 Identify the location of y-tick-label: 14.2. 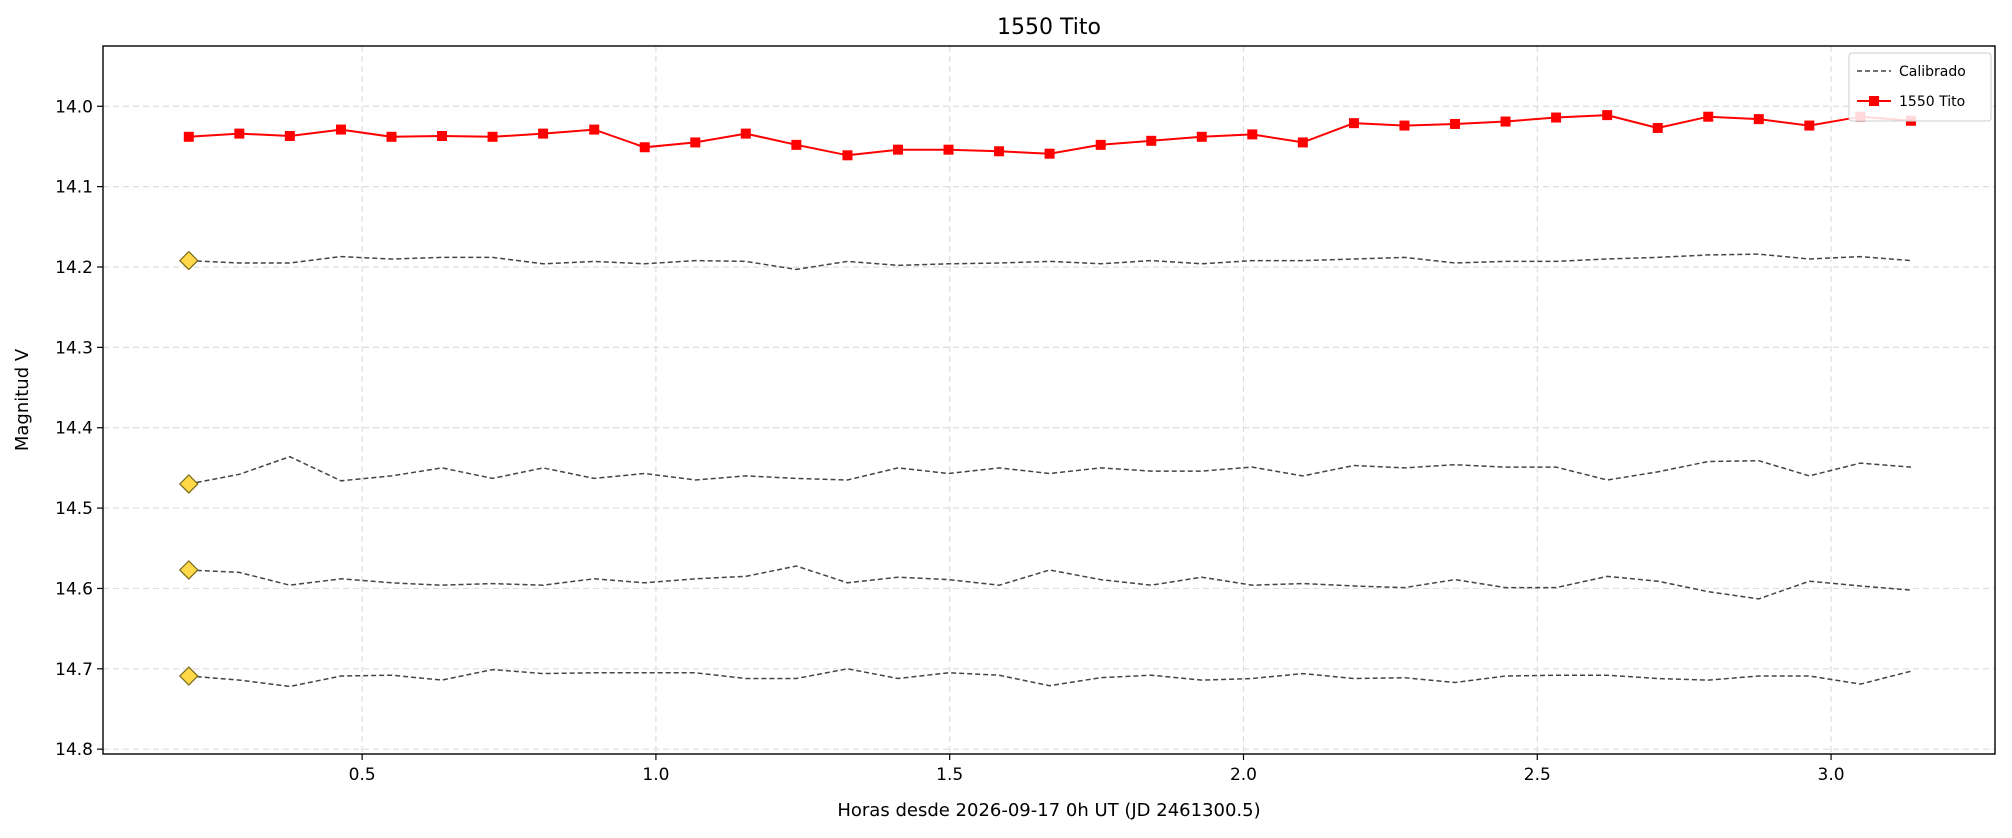
(74, 268).